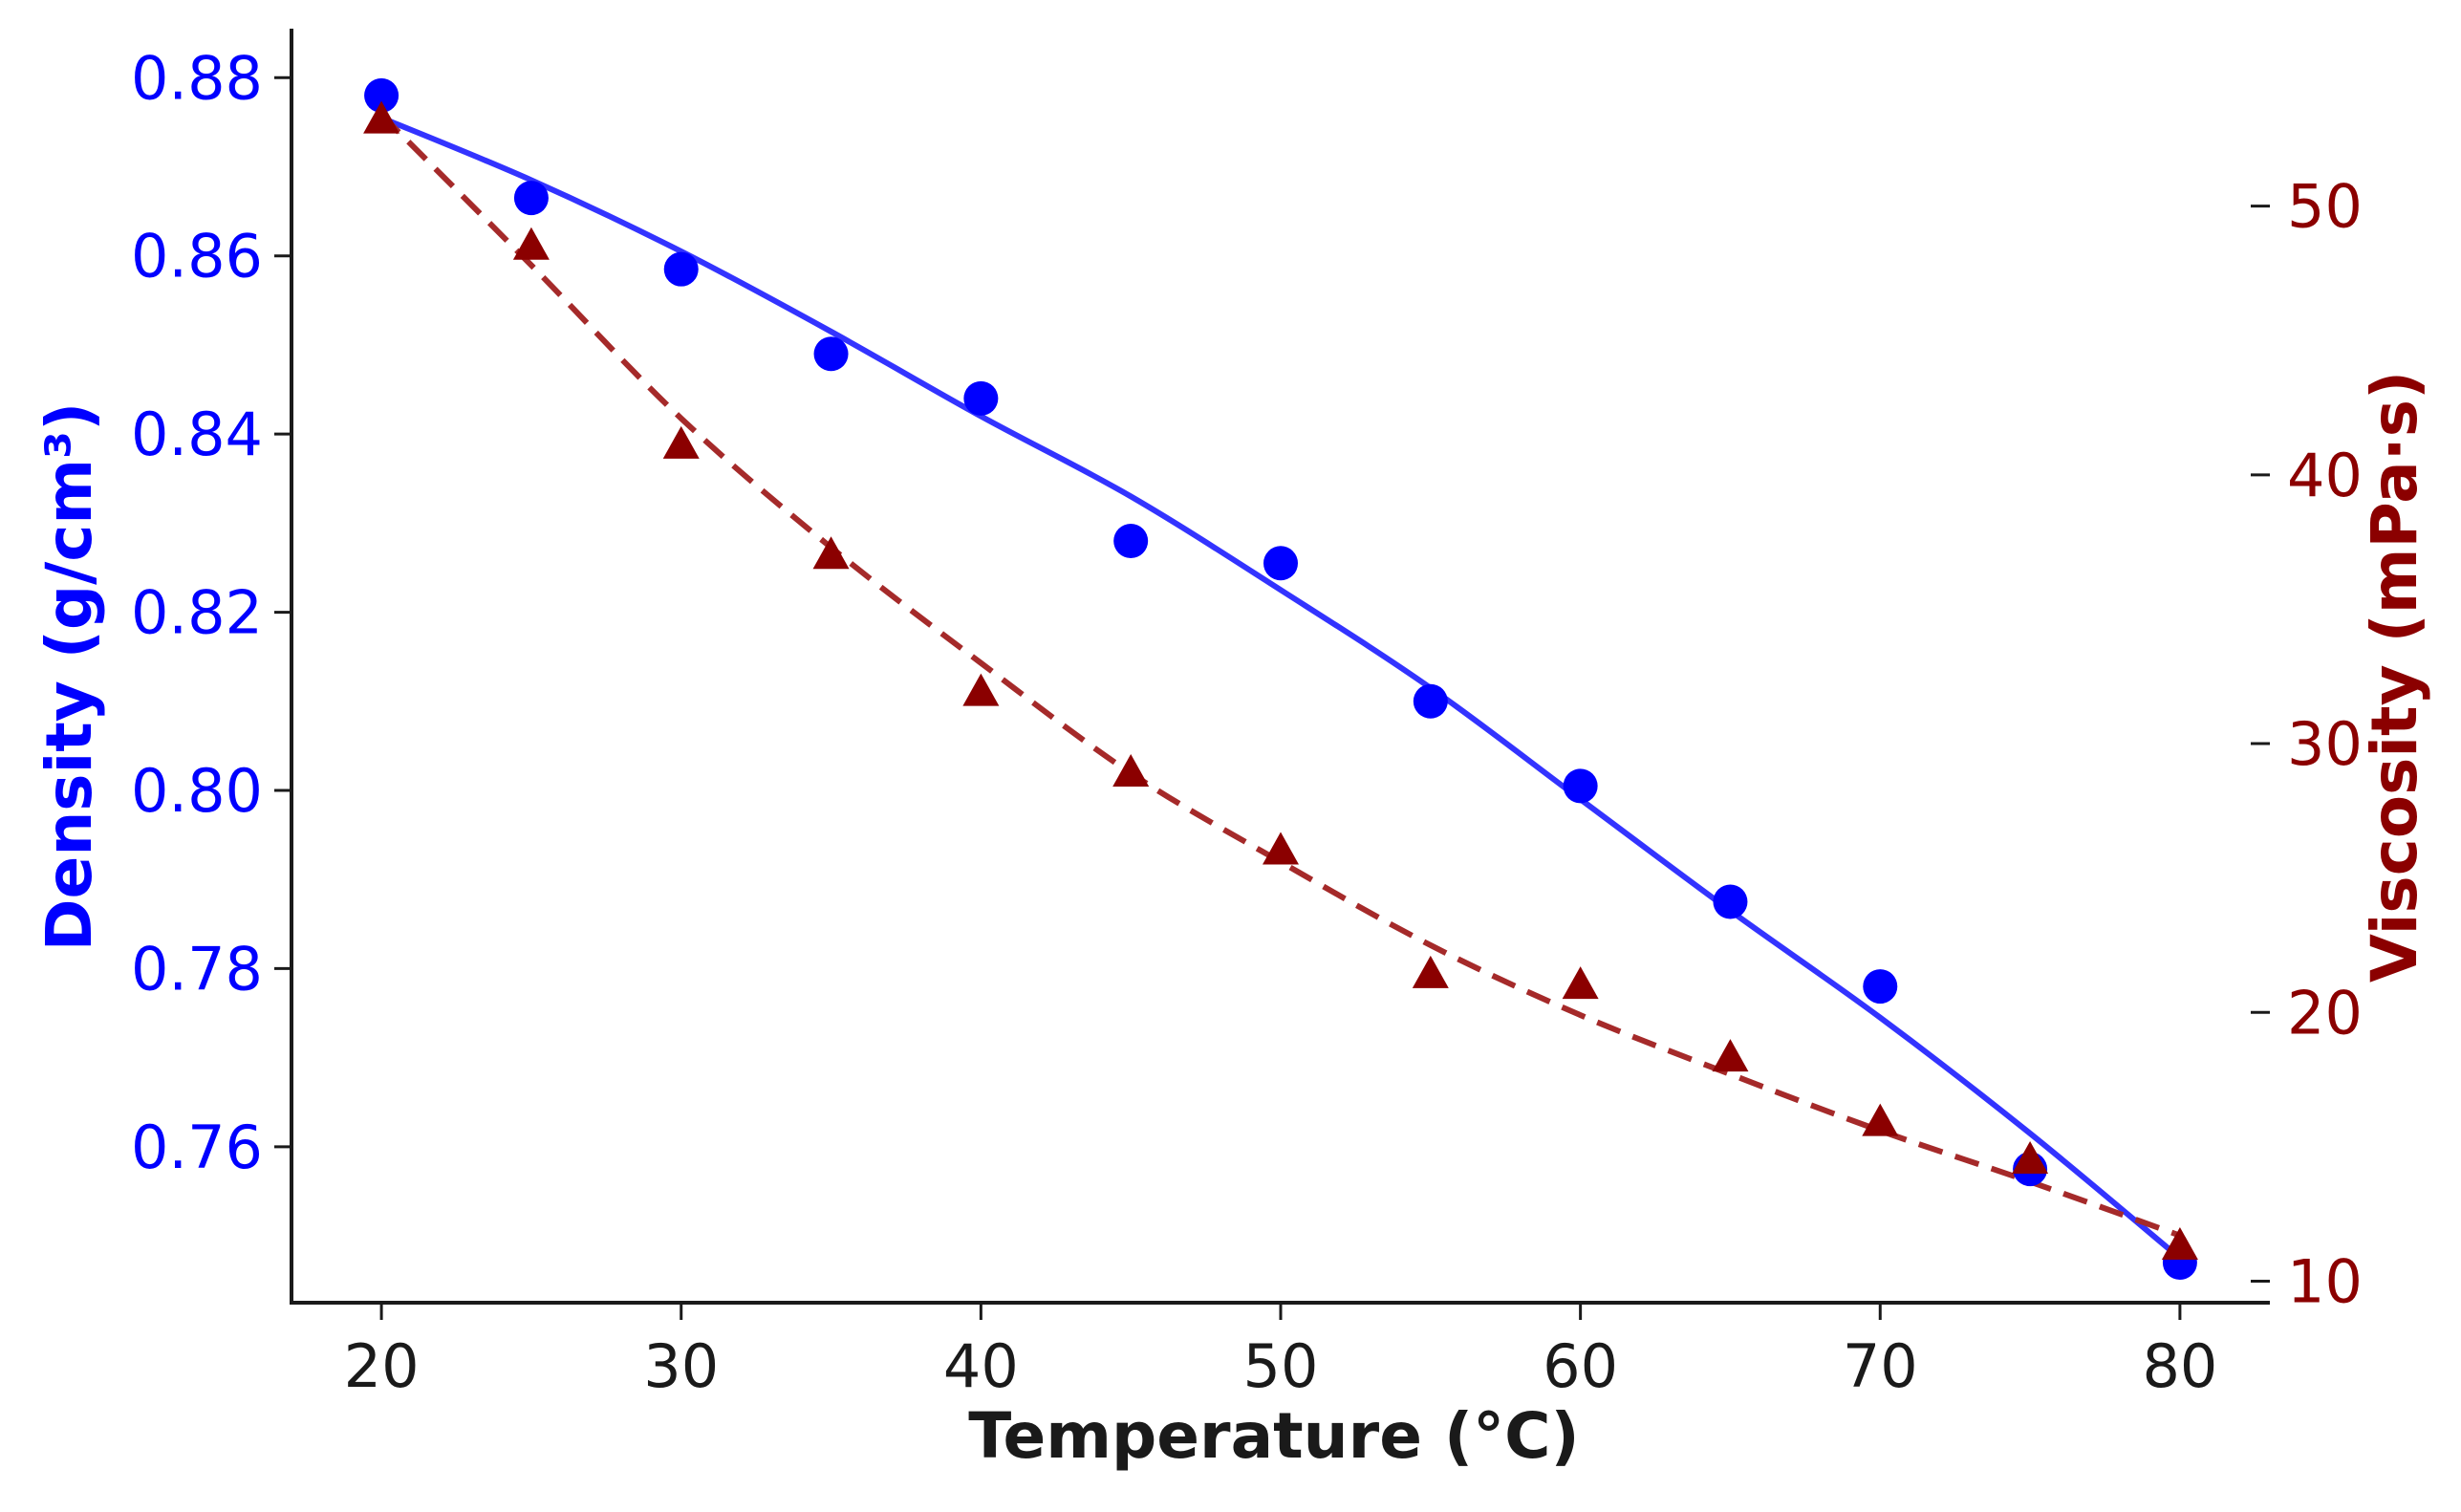 The height and width of the screenshot is (1512, 2461). I want to click on left-y-tick-label: 0.86, so click(197, 257).